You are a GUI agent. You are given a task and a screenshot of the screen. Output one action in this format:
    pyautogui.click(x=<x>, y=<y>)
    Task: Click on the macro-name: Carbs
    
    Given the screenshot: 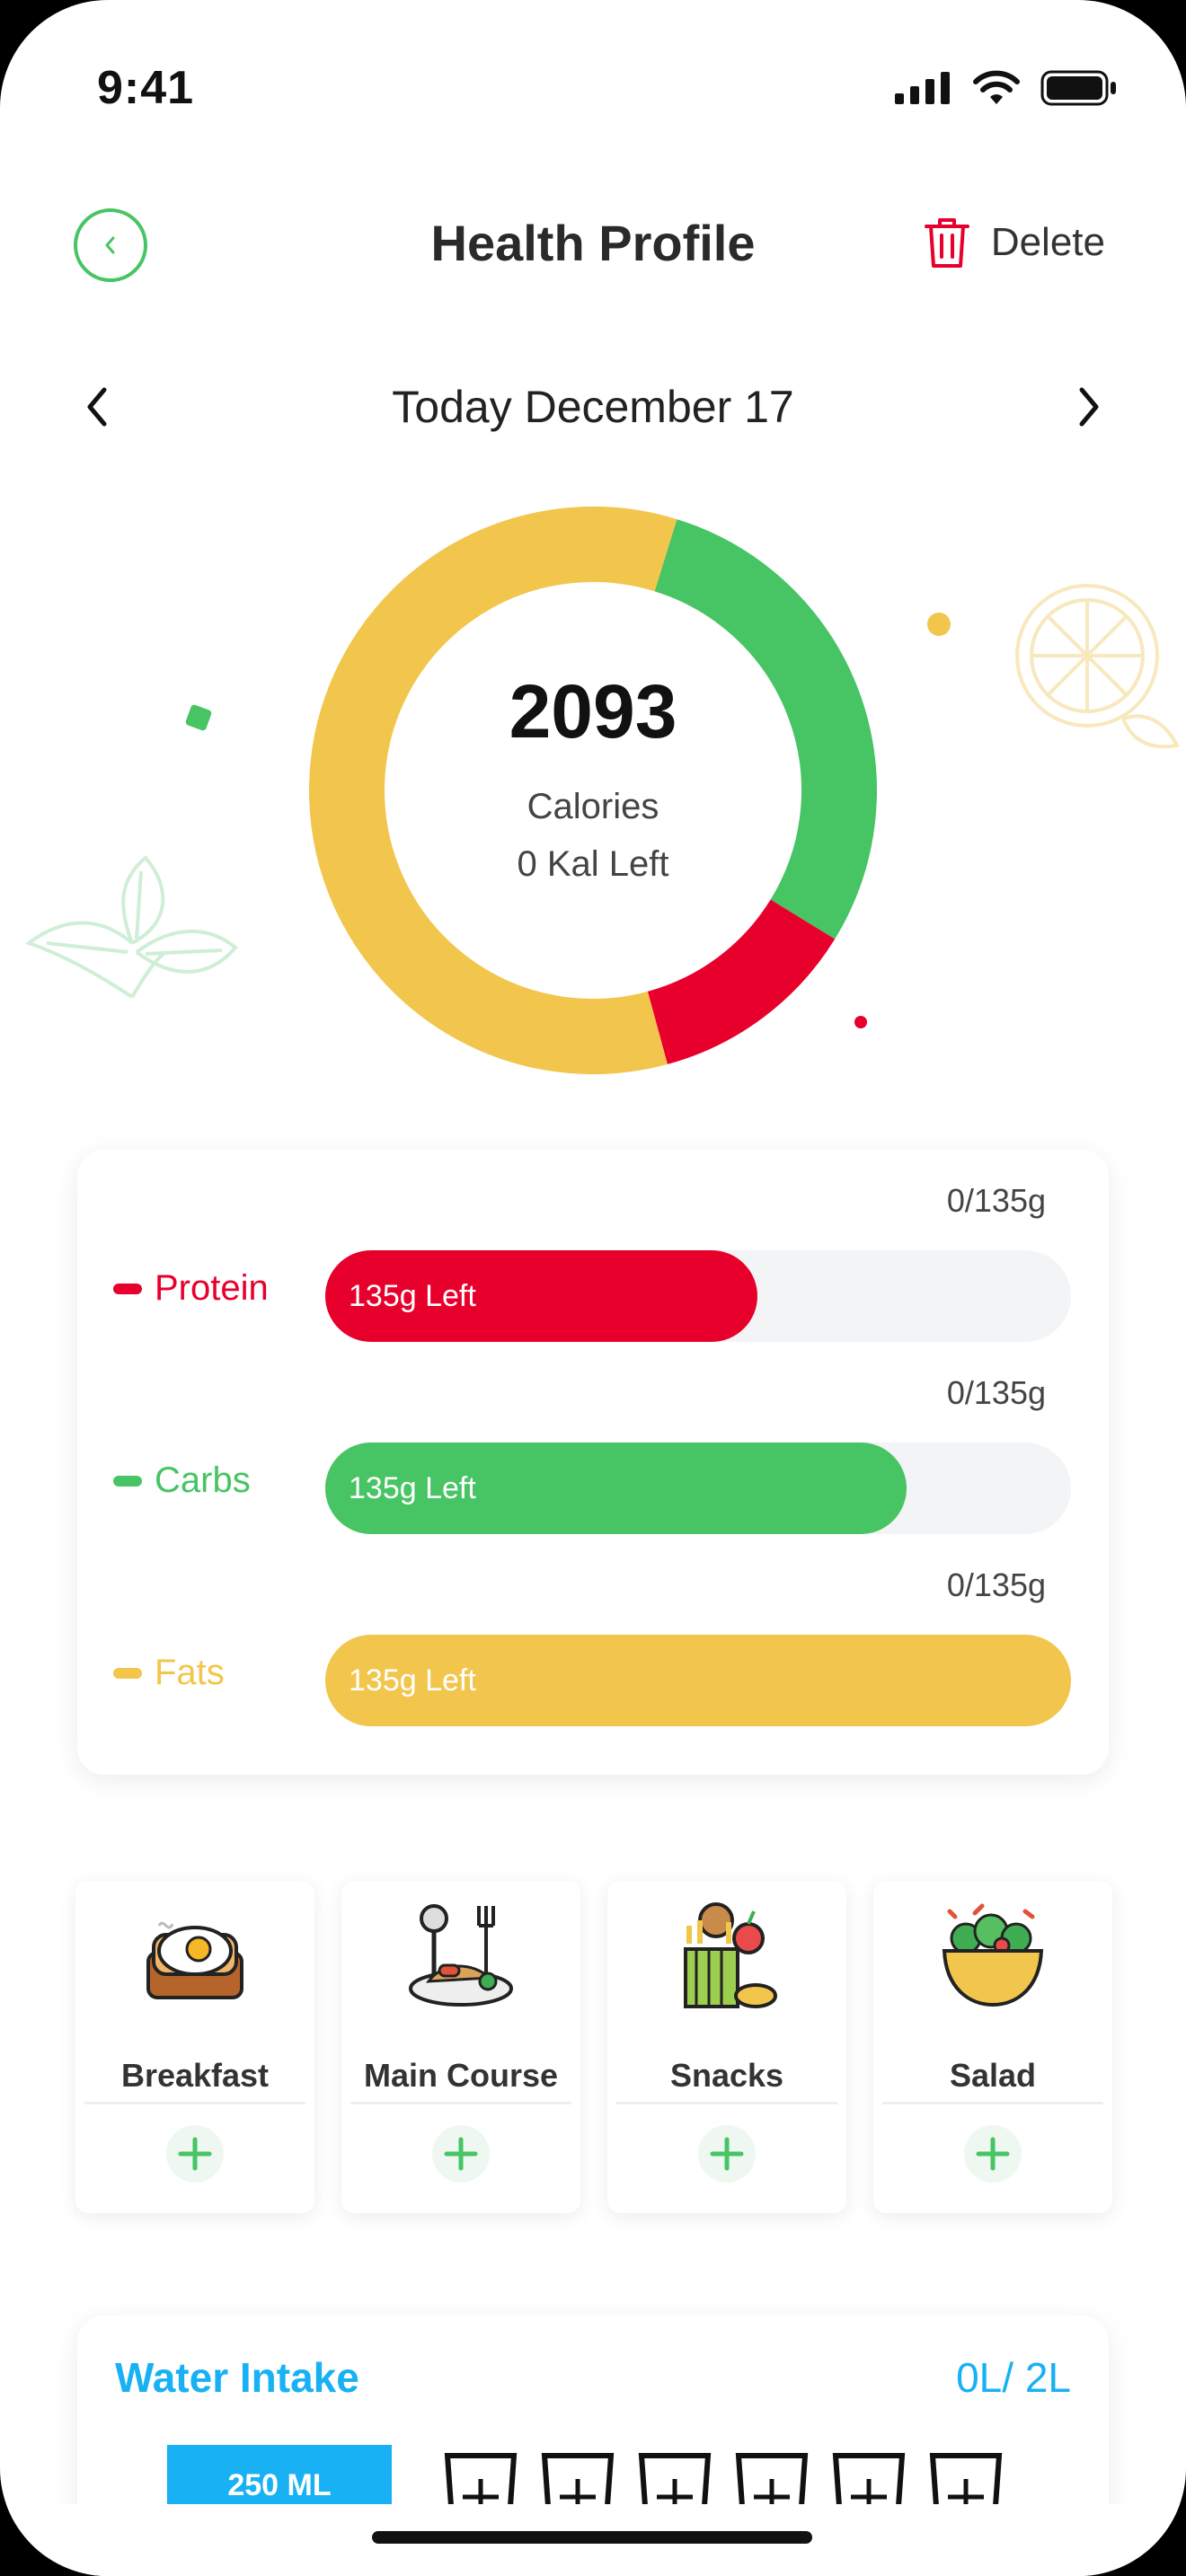 What is the action you would take?
    pyautogui.click(x=182, y=1480)
    